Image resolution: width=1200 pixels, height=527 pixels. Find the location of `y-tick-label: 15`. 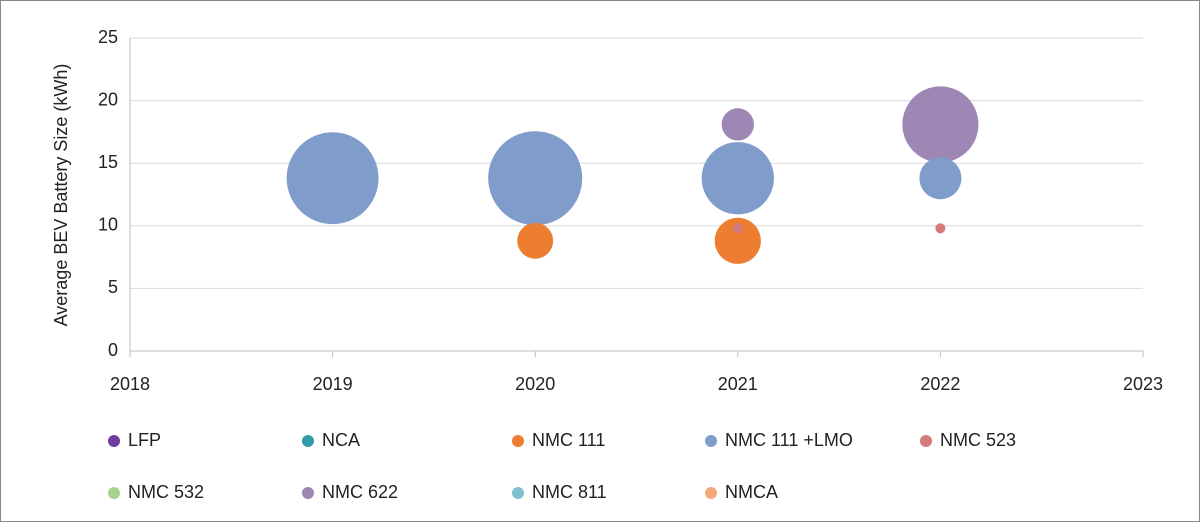

y-tick-label: 15 is located at coordinates (108, 162).